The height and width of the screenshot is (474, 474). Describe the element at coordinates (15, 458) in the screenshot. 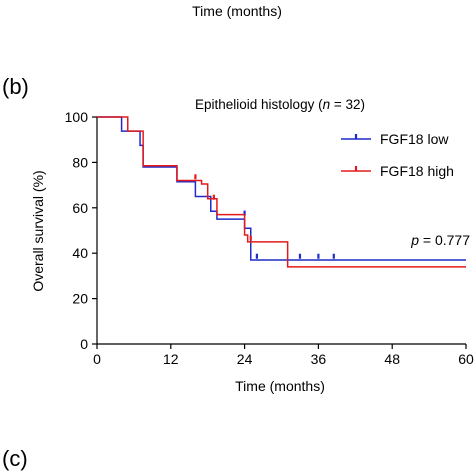

I see `panel-label-c: (c)` at that location.